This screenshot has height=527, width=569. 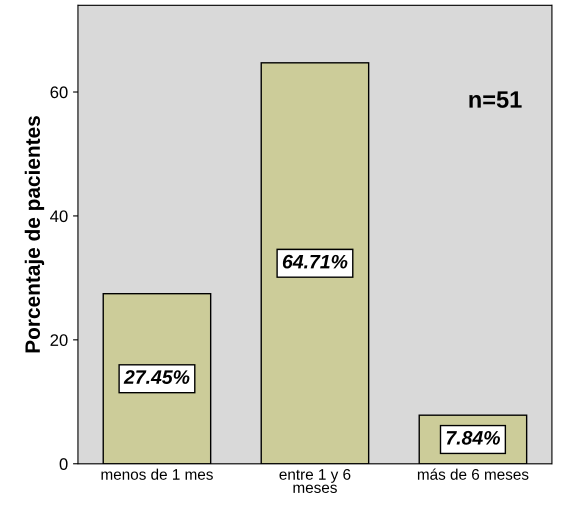 What do you see at coordinates (473, 437) in the screenshot?
I see `data-label: 7.84%` at bounding box center [473, 437].